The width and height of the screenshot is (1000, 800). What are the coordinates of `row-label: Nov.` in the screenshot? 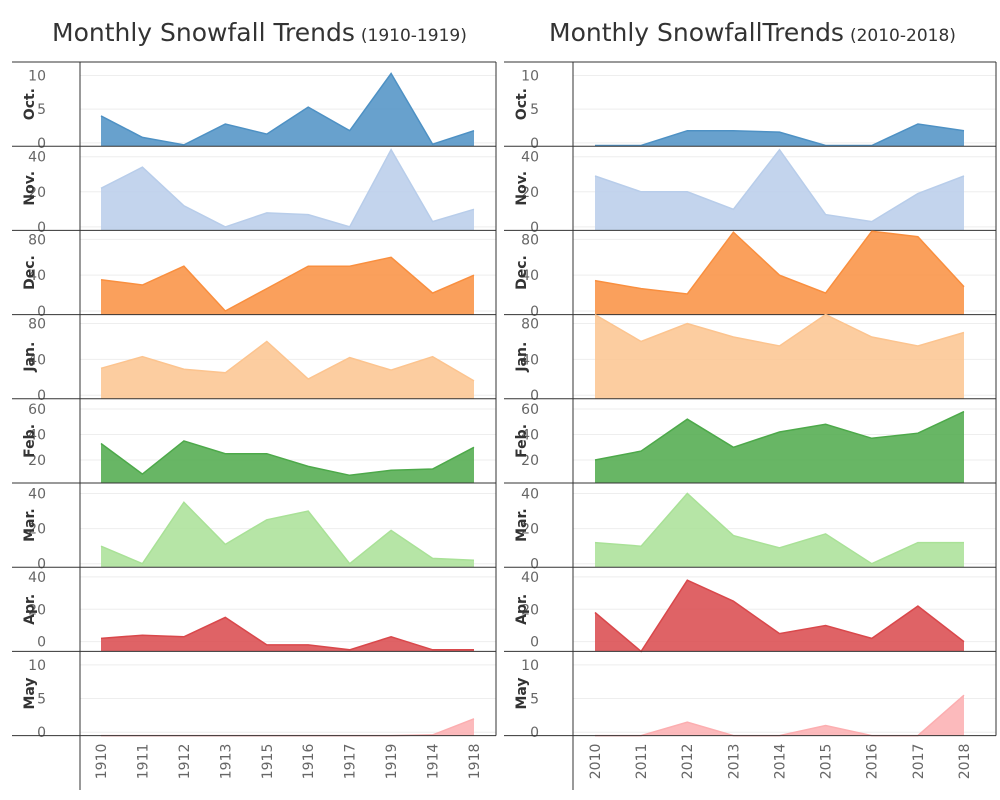 It's located at (30, 188).